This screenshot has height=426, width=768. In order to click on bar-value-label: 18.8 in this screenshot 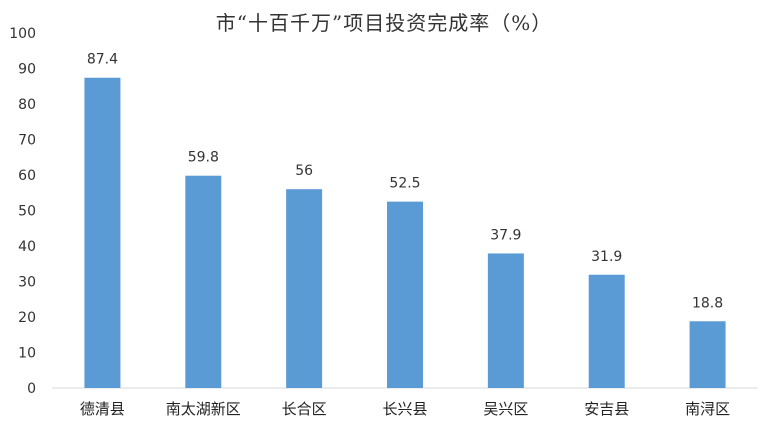, I will do `click(707, 303)`.